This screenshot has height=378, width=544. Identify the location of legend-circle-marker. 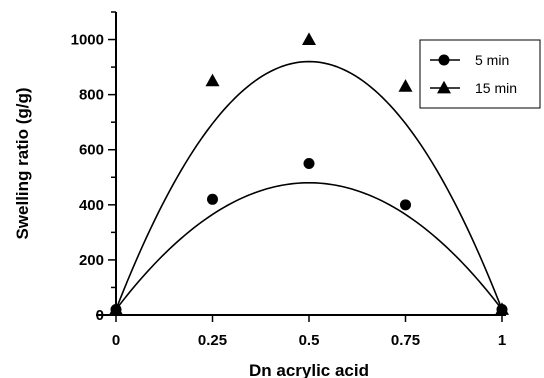
(444, 60).